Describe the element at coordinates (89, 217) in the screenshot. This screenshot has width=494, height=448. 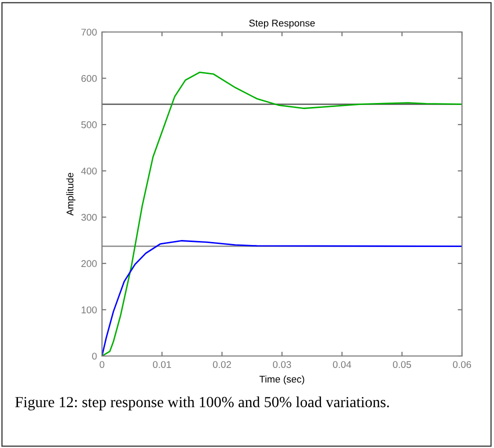
I see `y-tick-label: 300` at that location.